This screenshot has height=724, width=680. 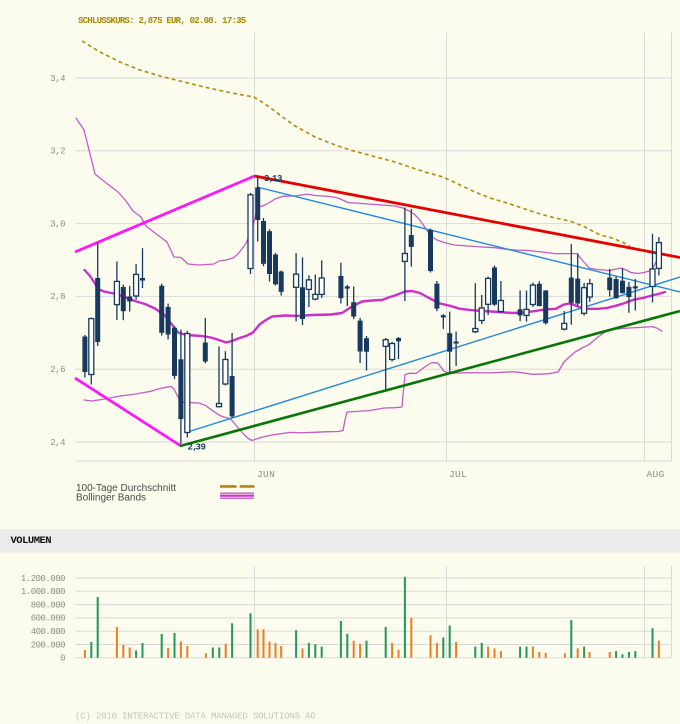 What do you see at coordinates (57, 443) in the screenshot?
I see `svg-text: 2,4` at bounding box center [57, 443].